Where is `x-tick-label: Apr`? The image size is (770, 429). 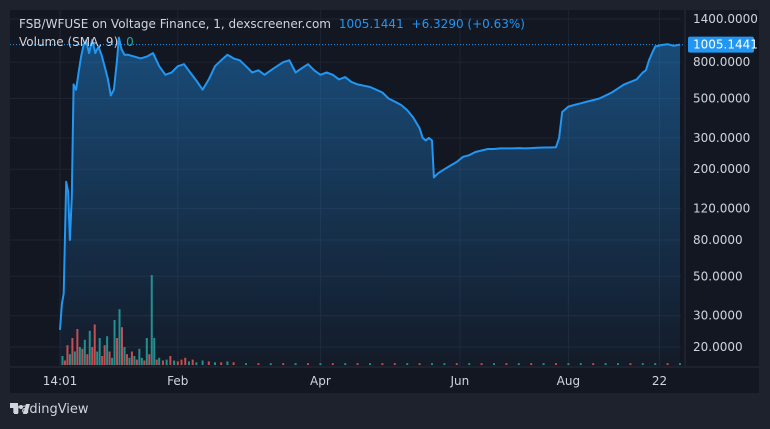
x-tick-label: Apr is located at coordinates (320, 381).